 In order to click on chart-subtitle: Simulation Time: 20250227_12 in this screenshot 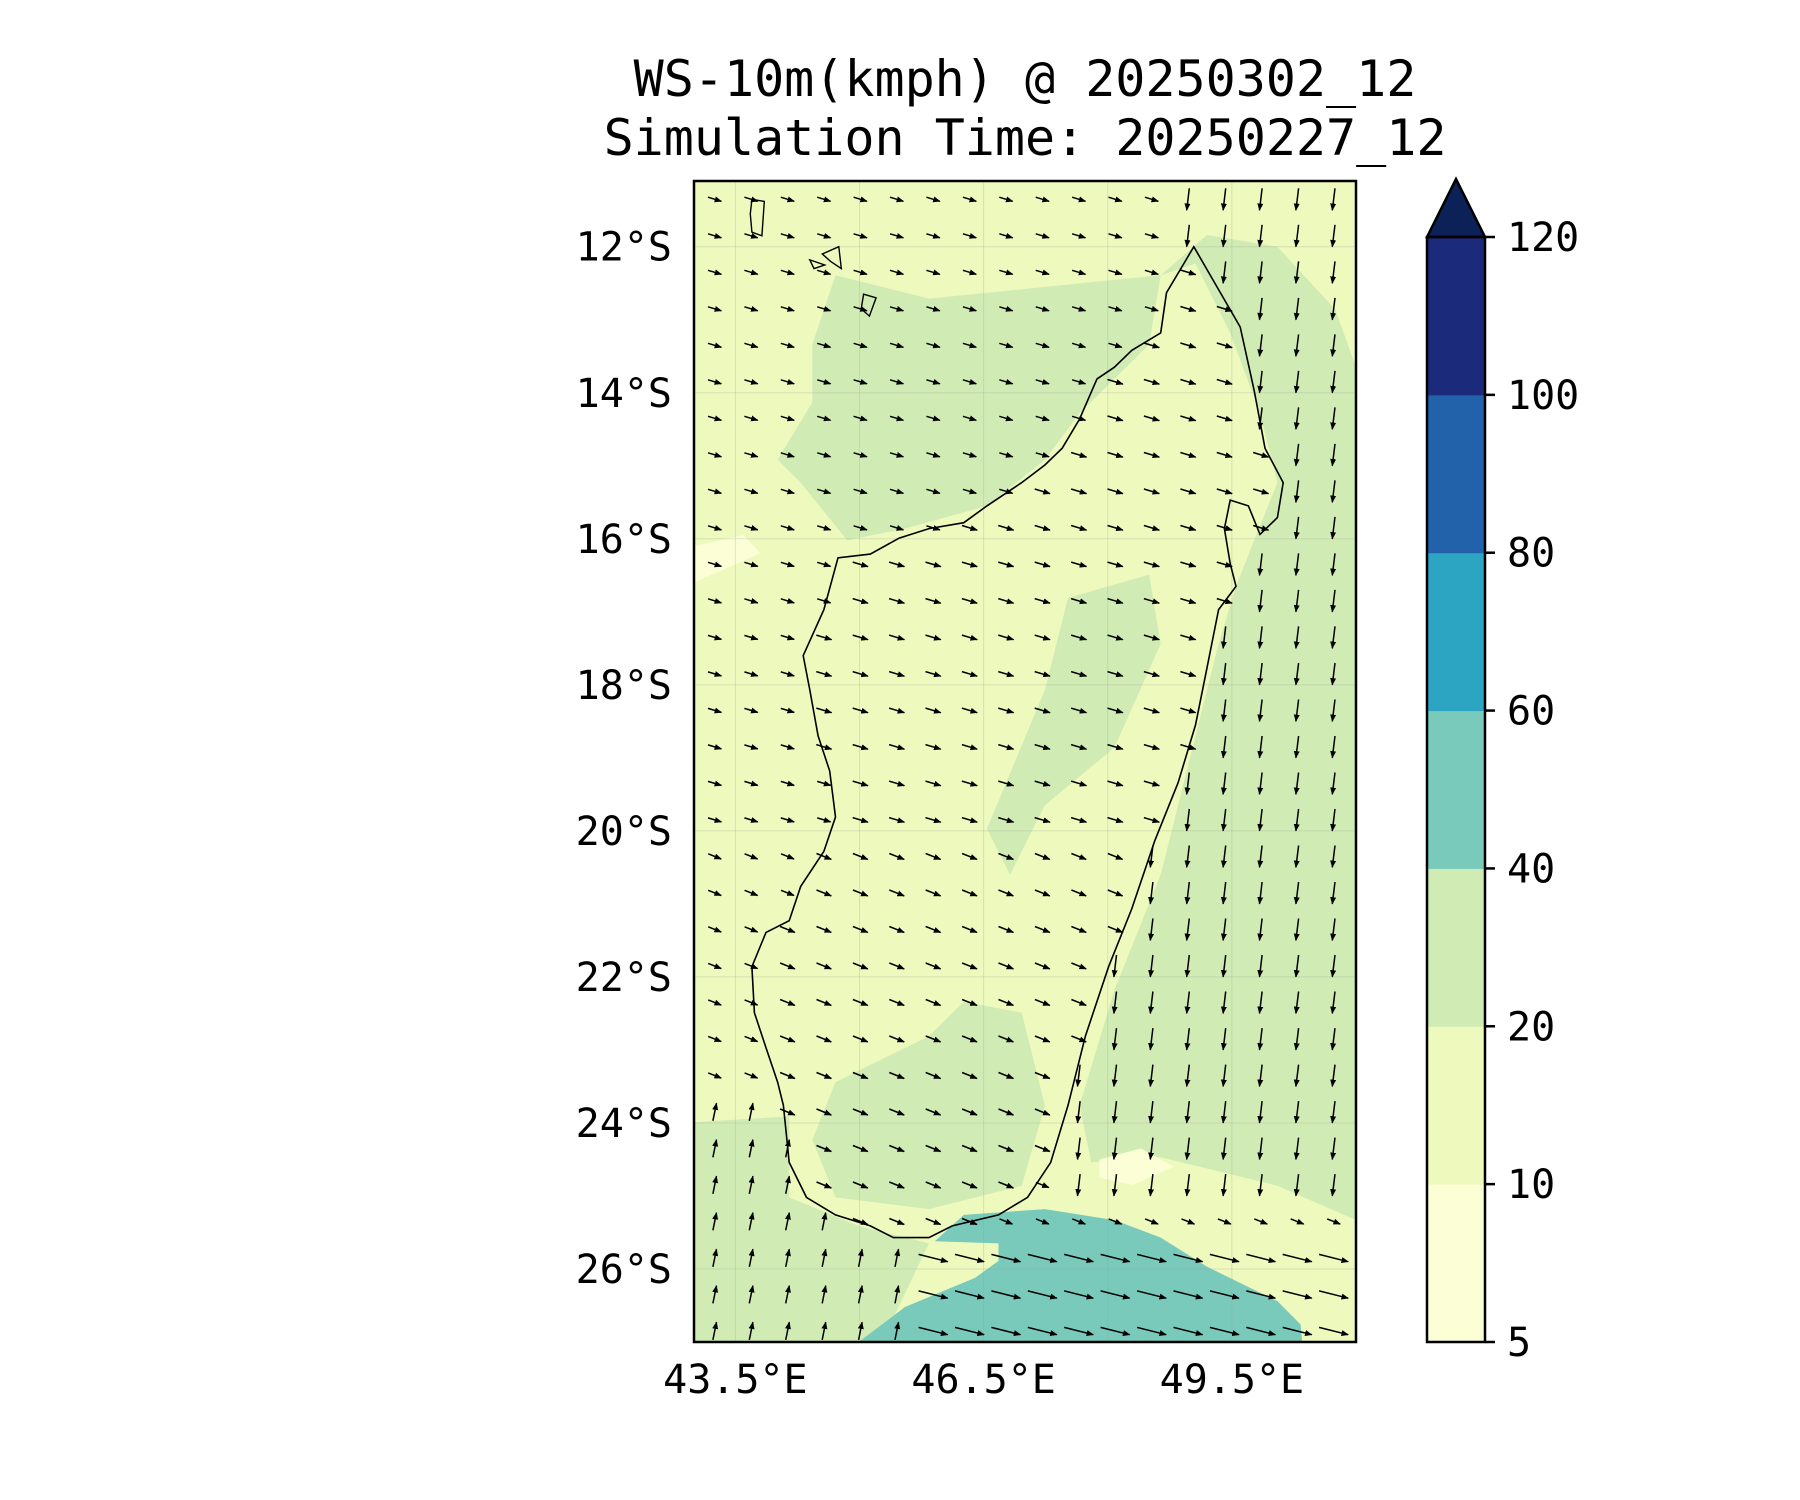, I will do `click(1025, 138)`.